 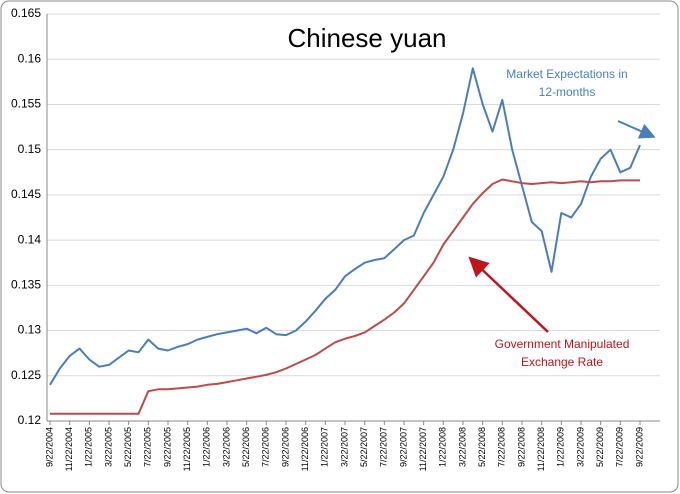 I want to click on x-tick-label: 7/22/2006, so click(x=266, y=447).